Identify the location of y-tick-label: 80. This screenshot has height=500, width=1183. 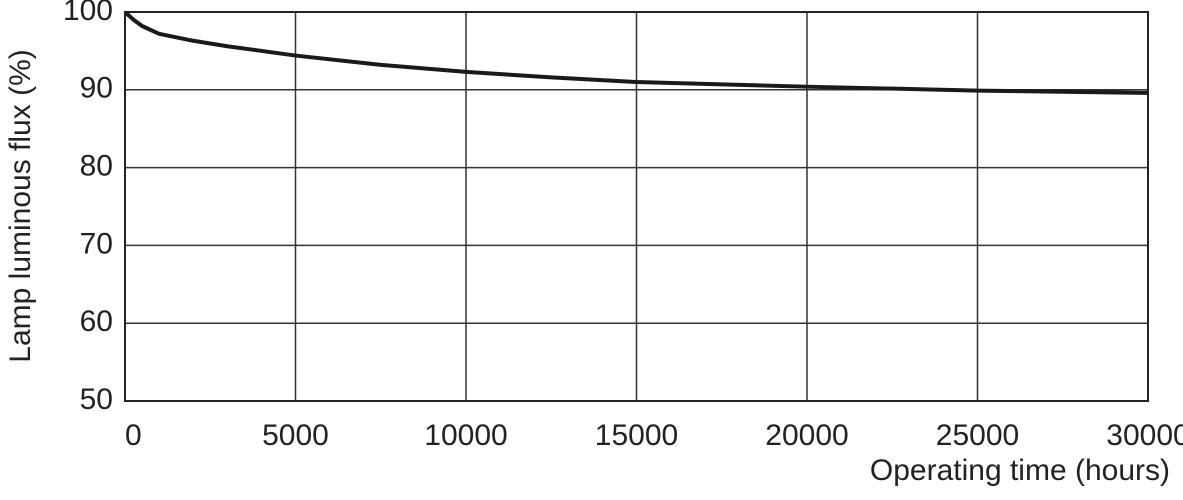
(96, 166).